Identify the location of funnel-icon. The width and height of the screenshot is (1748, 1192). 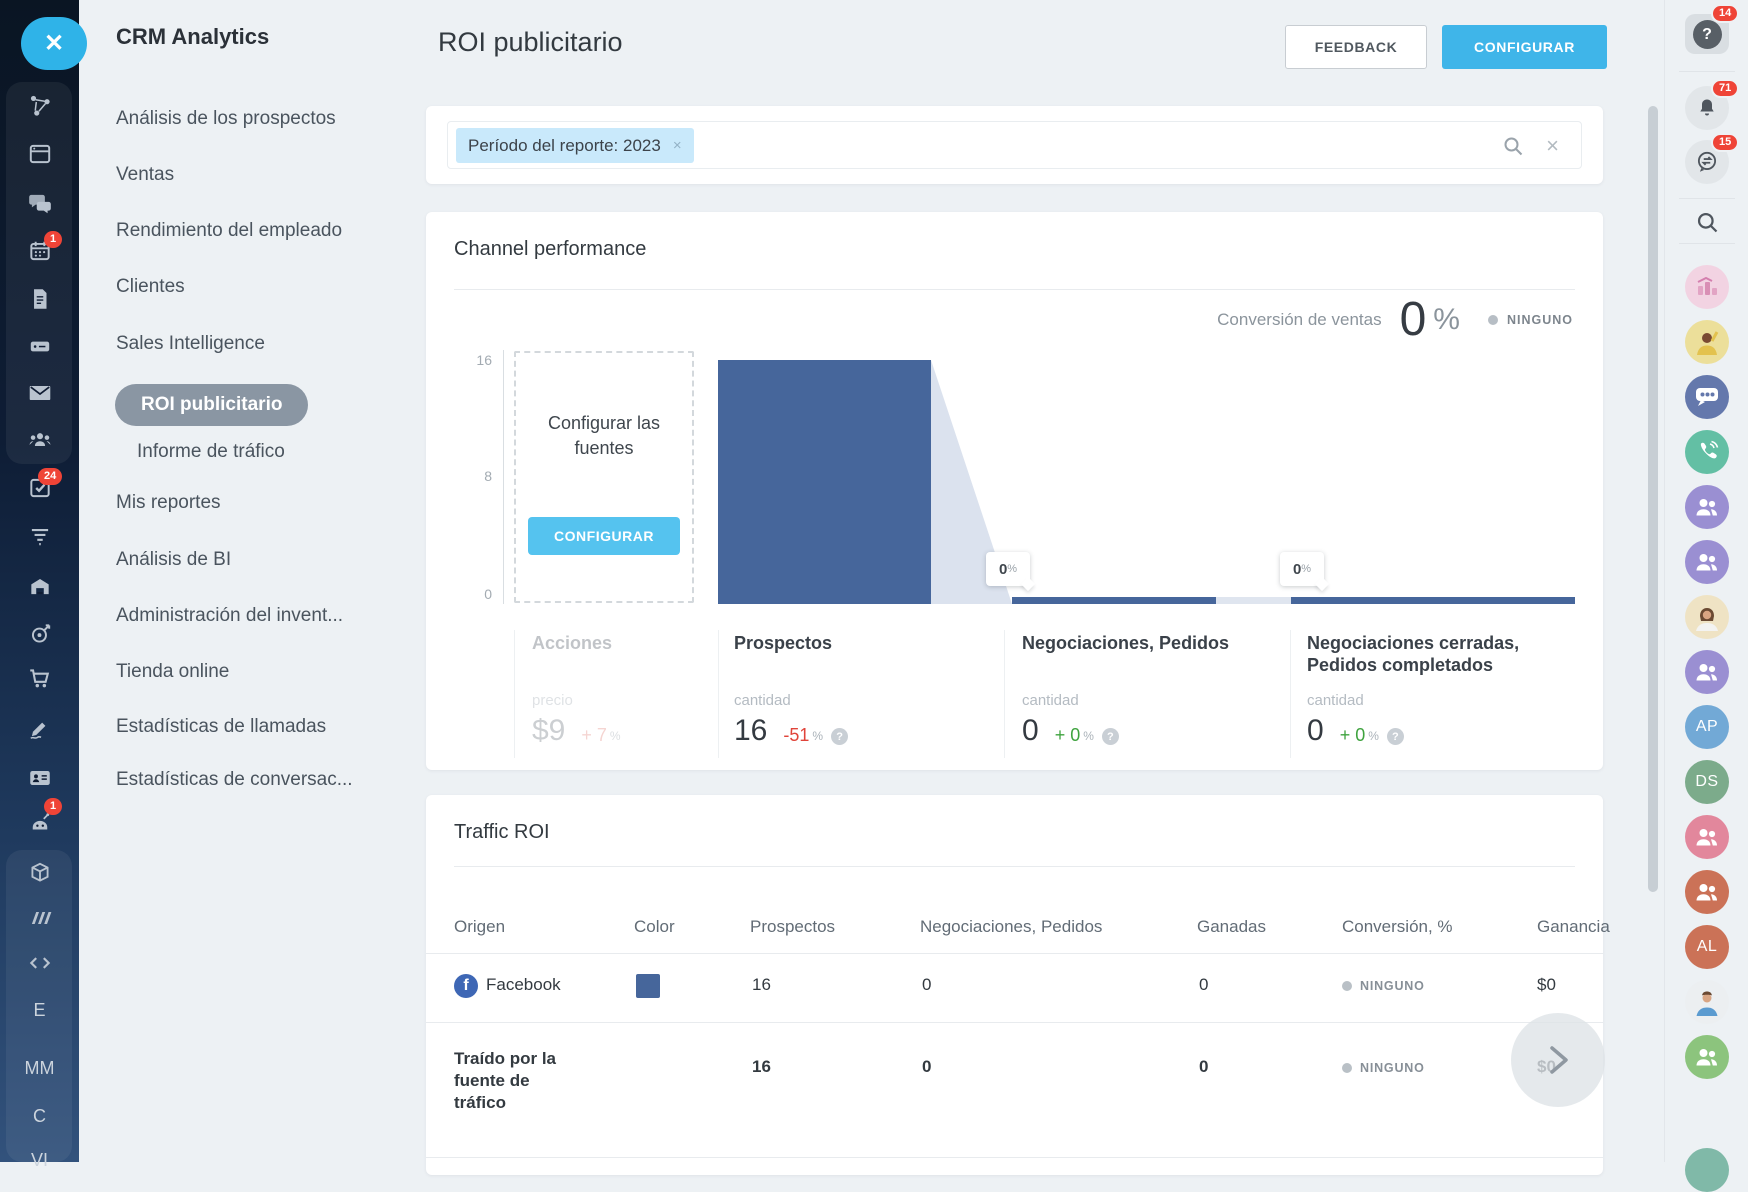
(40, 536).